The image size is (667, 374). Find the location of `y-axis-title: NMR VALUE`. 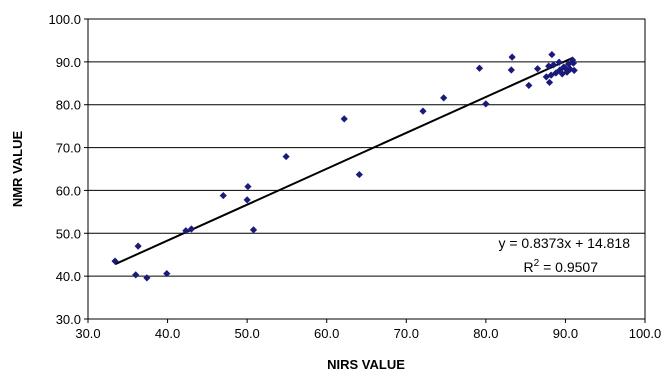

y-axis-title: NMR VALUE is located at coordinates (17, 169).